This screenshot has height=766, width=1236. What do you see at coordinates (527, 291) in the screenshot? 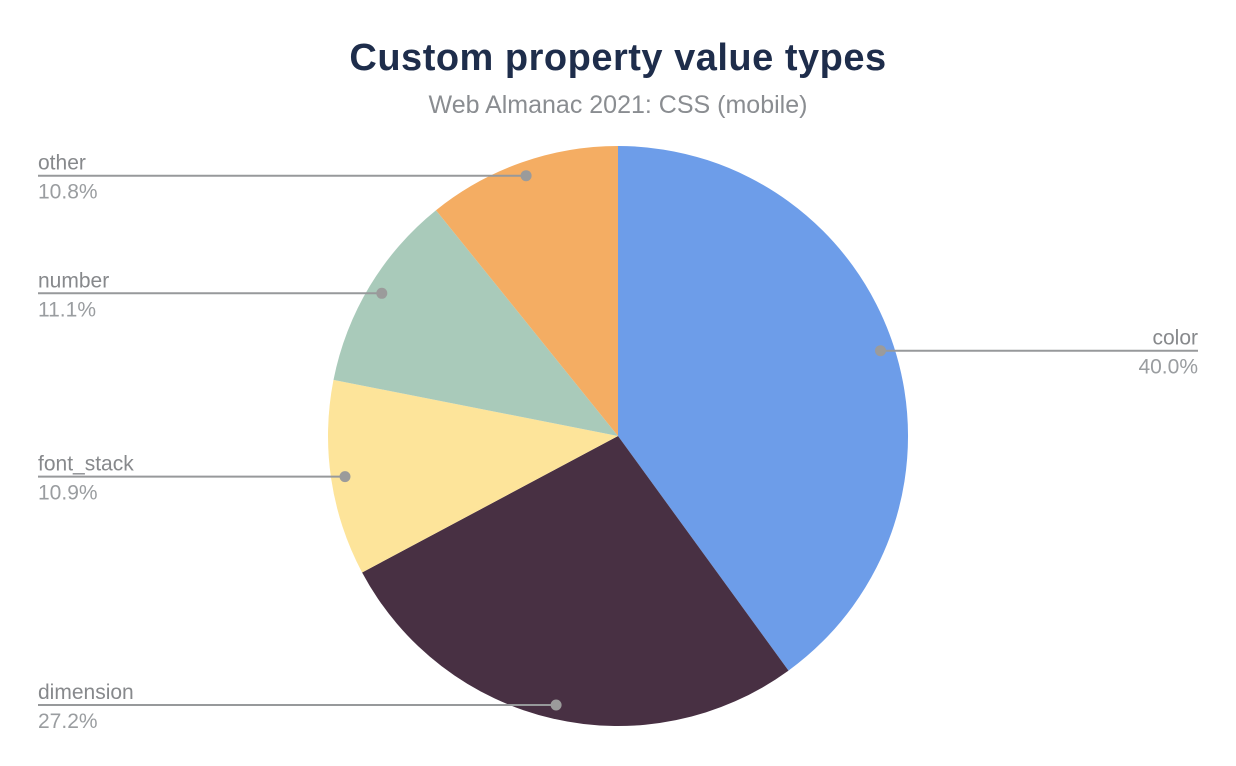
I see `pie-slice-other` at bounding box center [527, 291].